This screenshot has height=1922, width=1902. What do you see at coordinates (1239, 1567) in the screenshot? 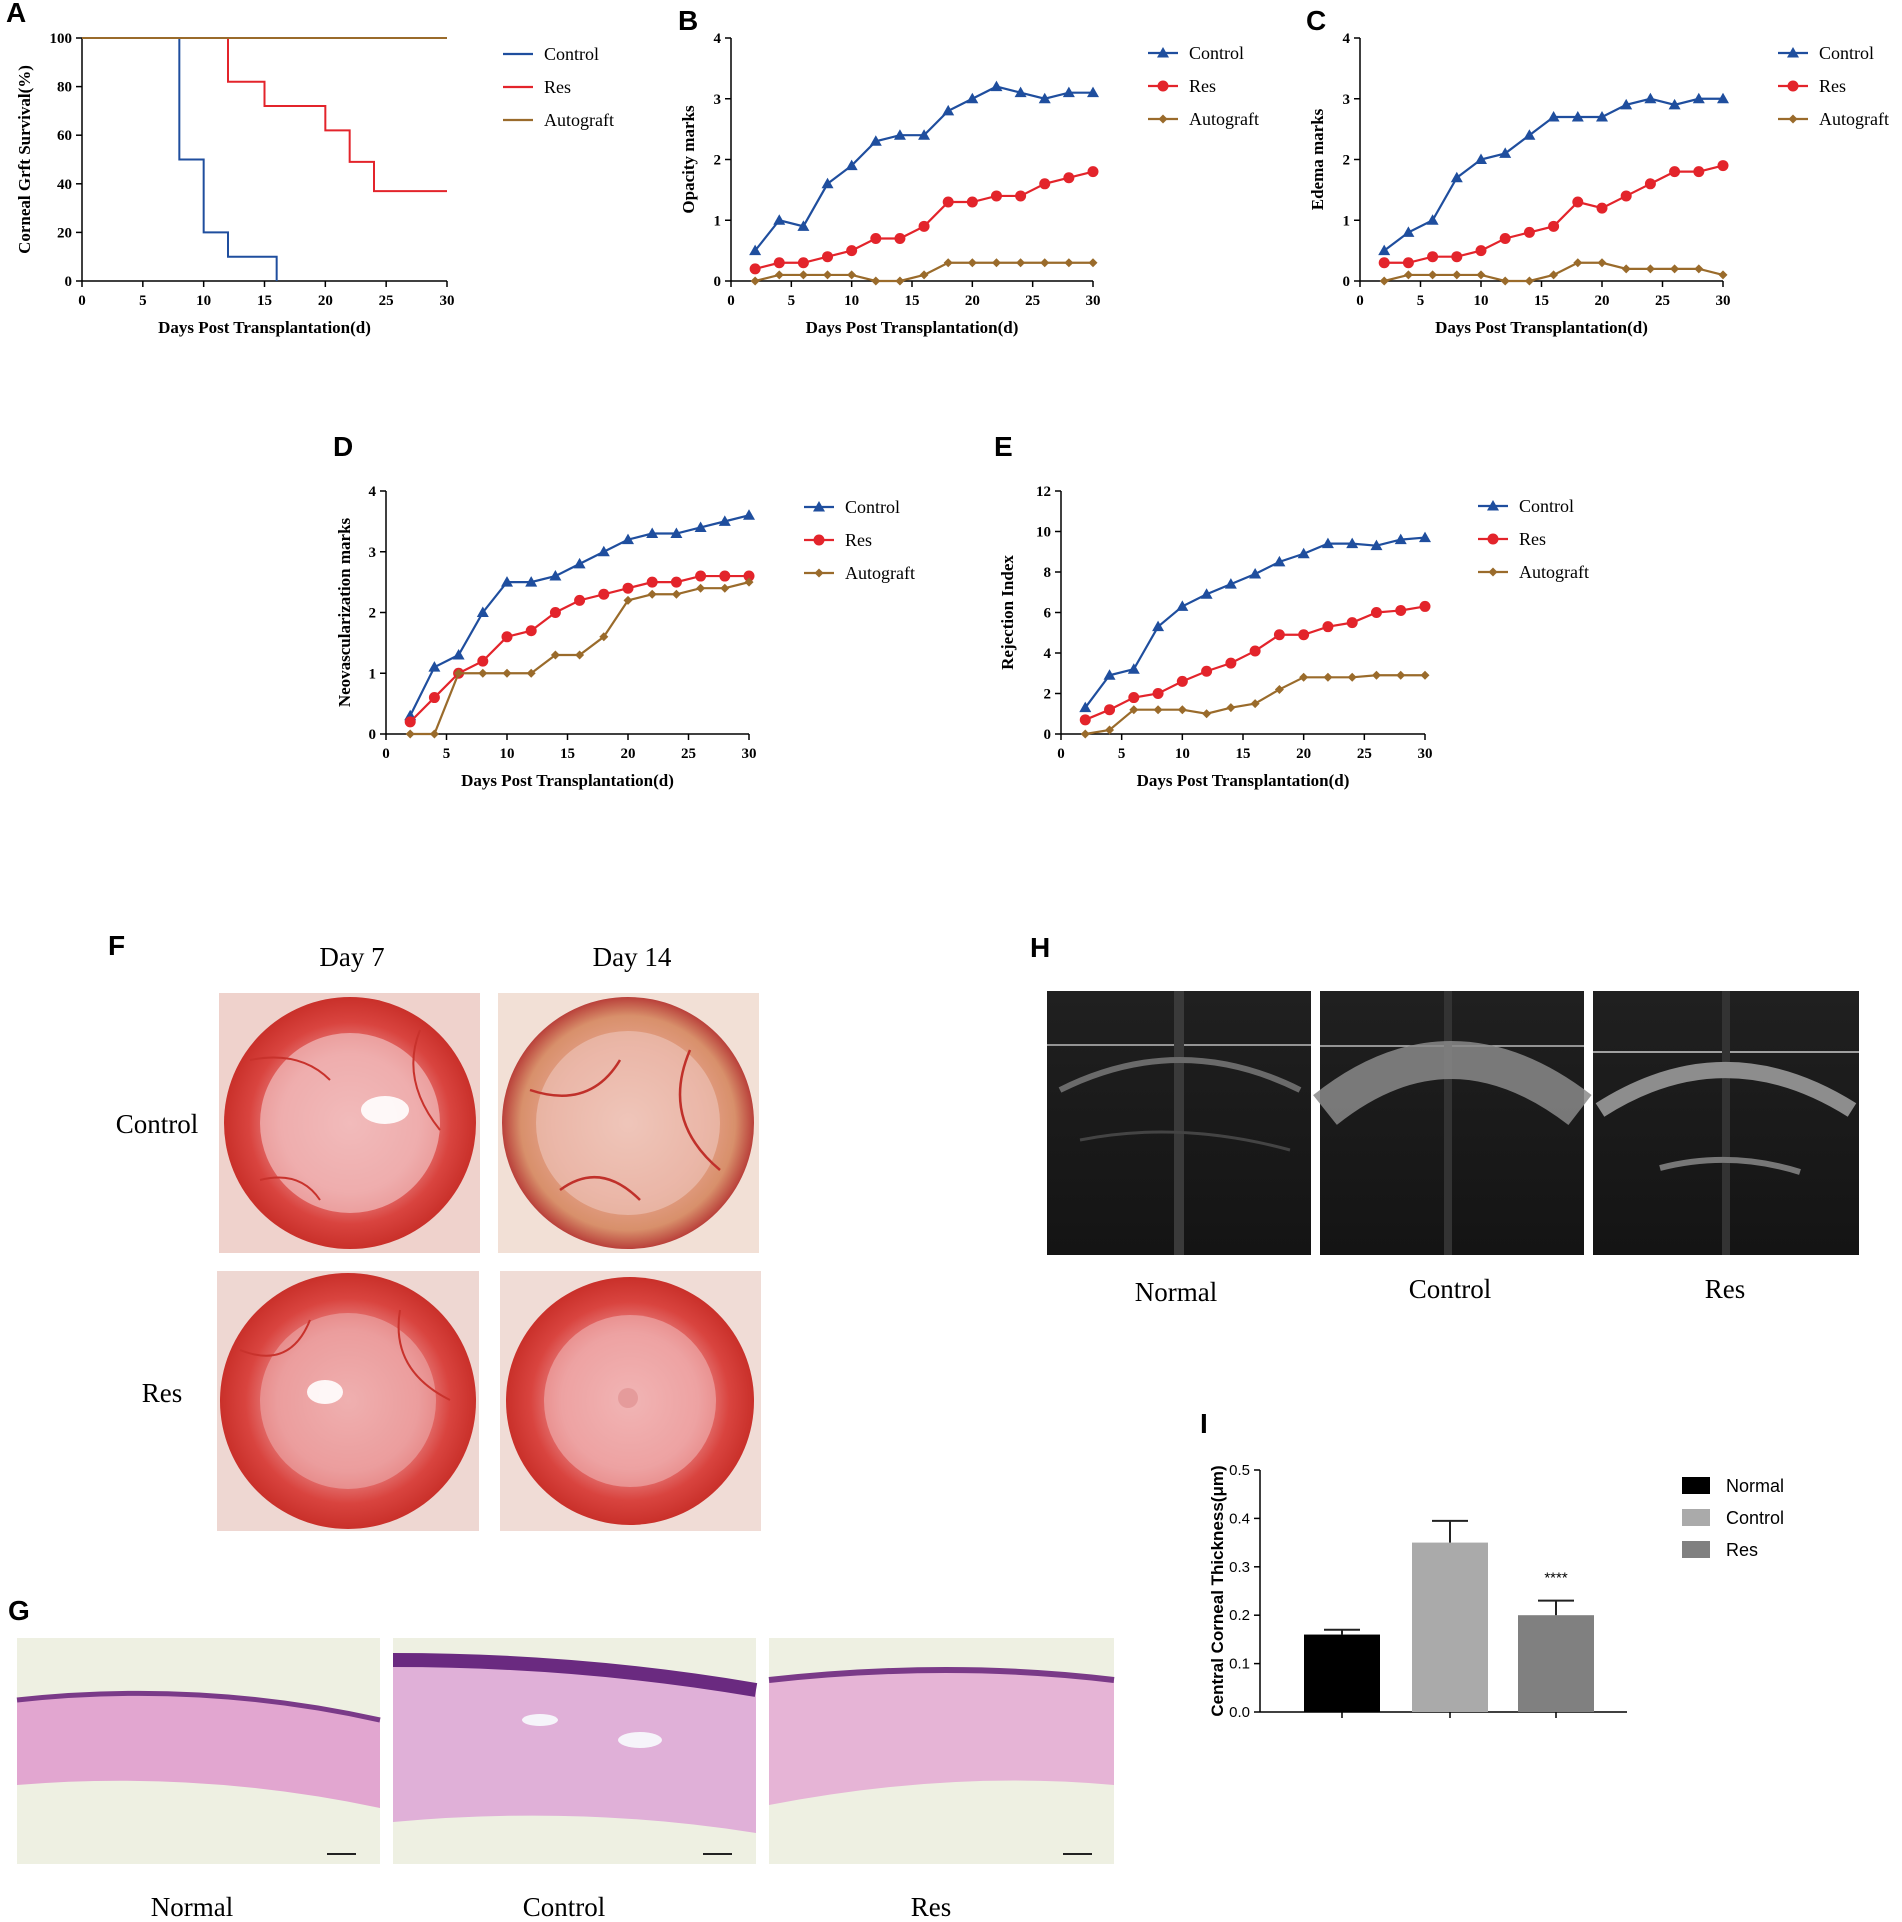
I see `y-tick-label: 0.3` at bounding box center [1239, 1567].